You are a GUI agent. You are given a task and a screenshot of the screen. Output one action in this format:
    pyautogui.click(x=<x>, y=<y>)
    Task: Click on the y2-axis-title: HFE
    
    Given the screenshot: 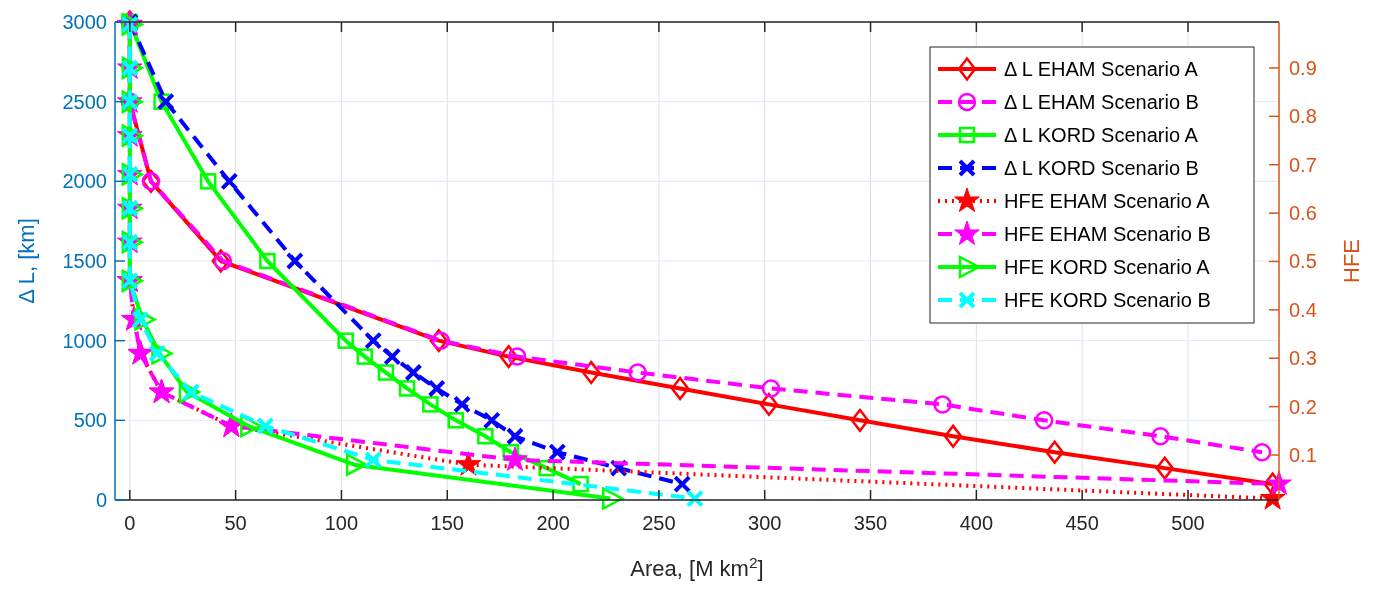 What is the action you would take?
    pyautogui.click(x=1351, y=261)
    